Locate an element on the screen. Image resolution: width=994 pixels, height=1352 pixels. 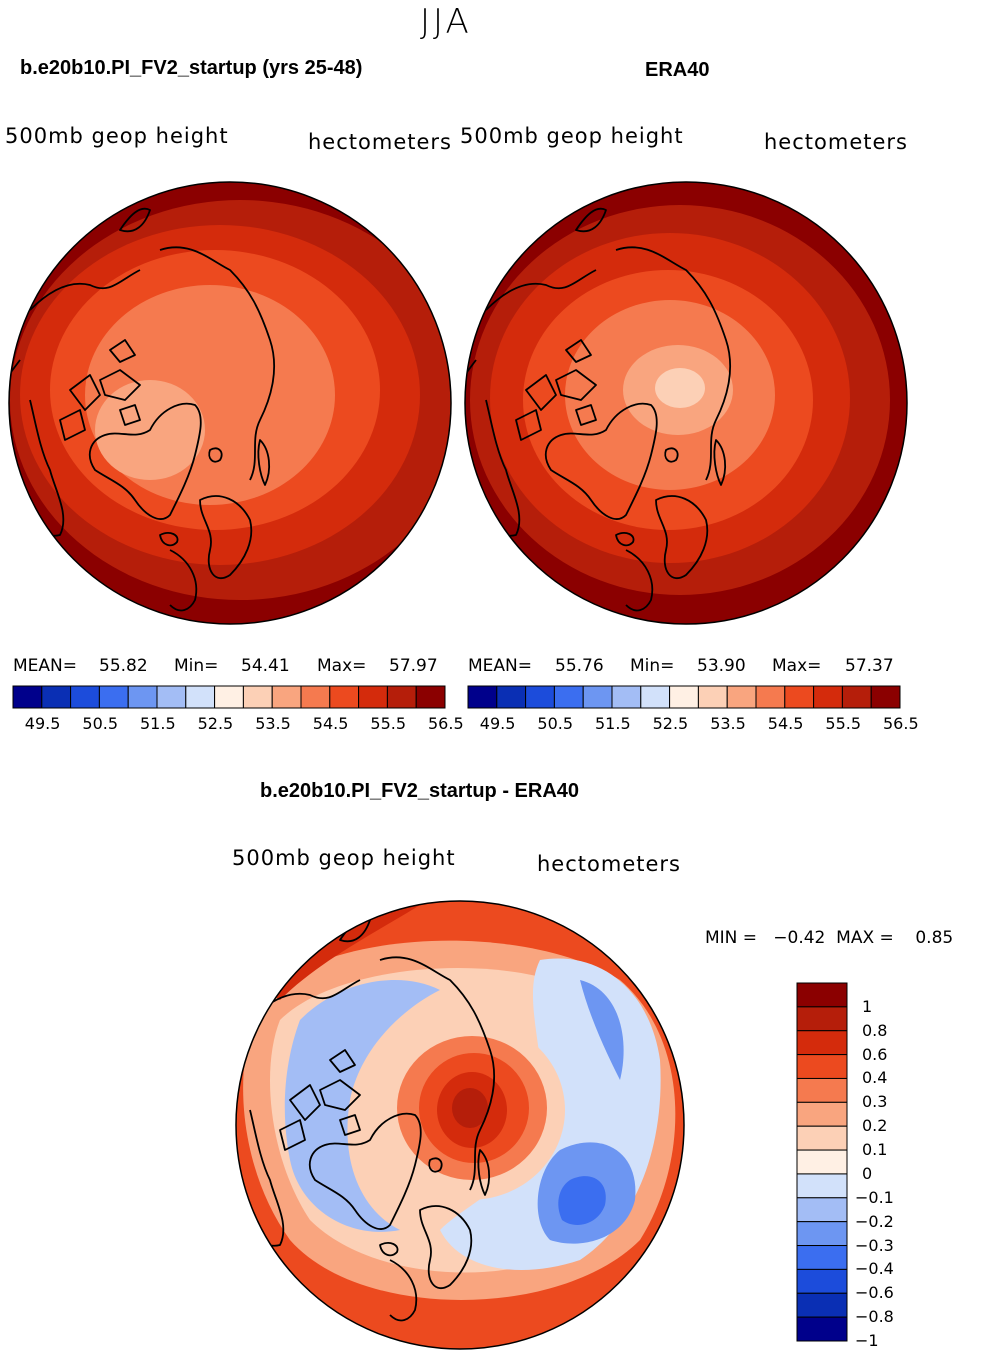
colorbar-diff-tick-label: −0.4 is located at coordinates (874, 1269).